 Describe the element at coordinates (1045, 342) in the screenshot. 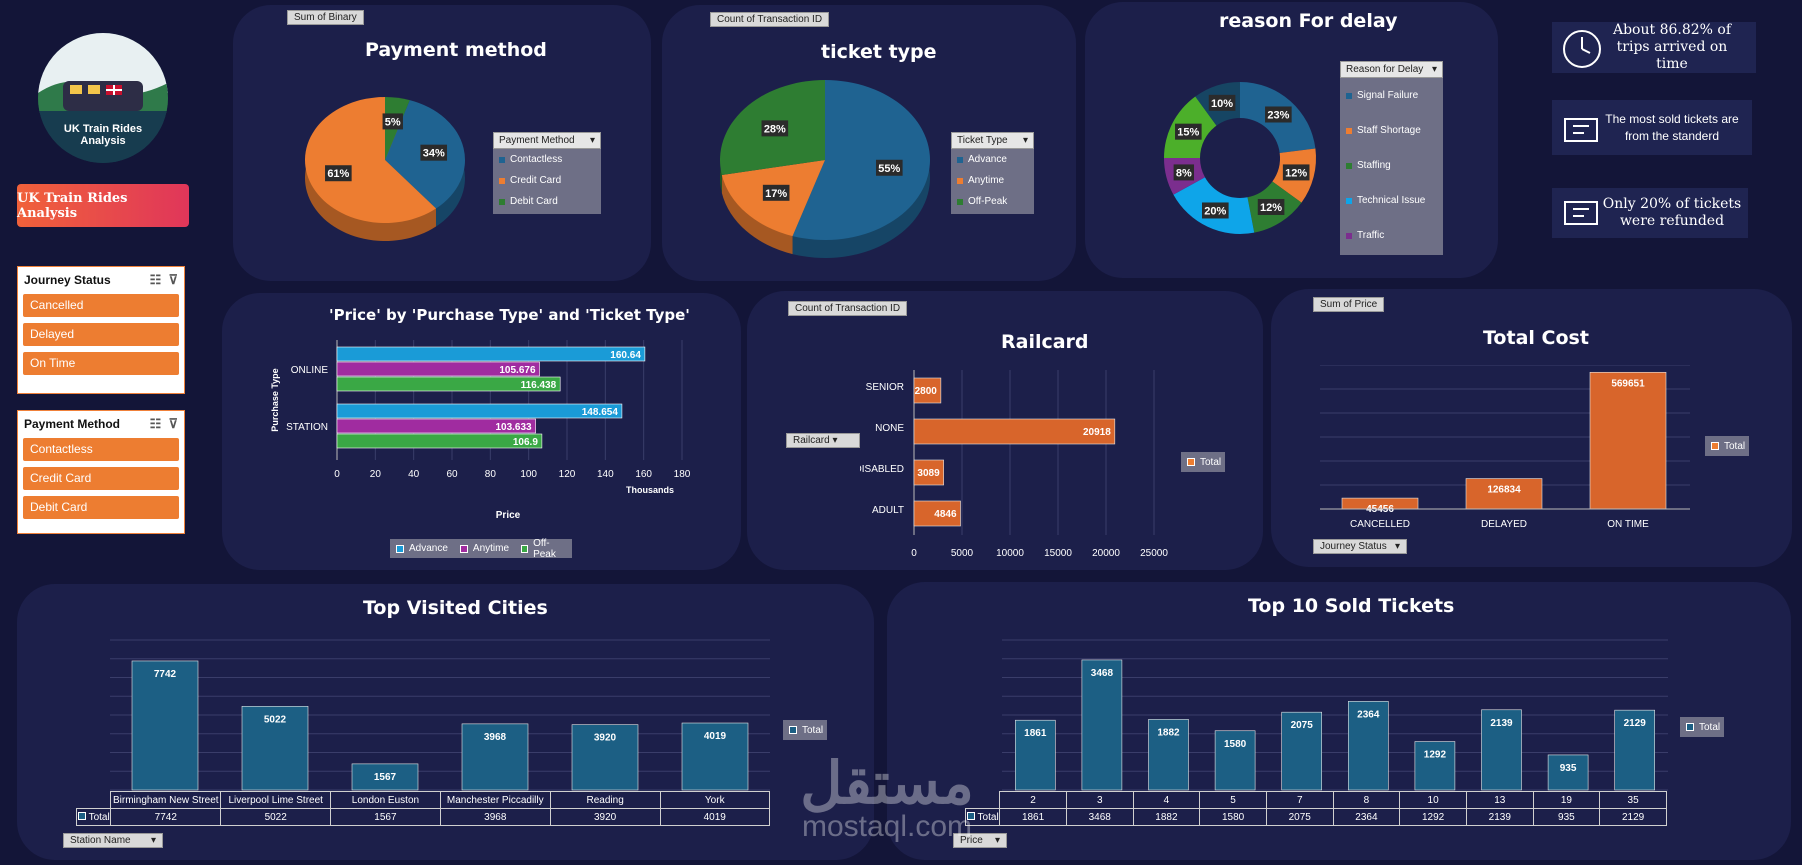

I see `railcard-chart-title: Railcard` at that location.